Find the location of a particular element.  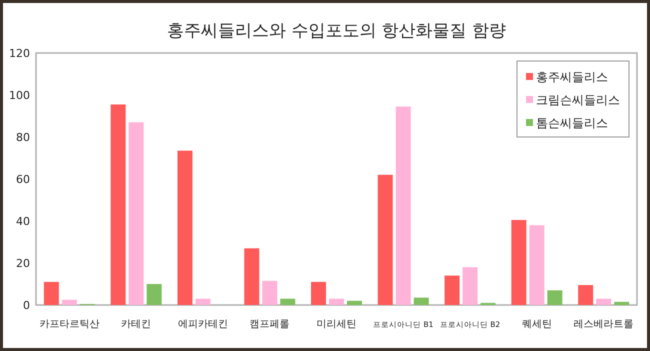

y-tick-label: 40 is located at coordinates (23, 221).